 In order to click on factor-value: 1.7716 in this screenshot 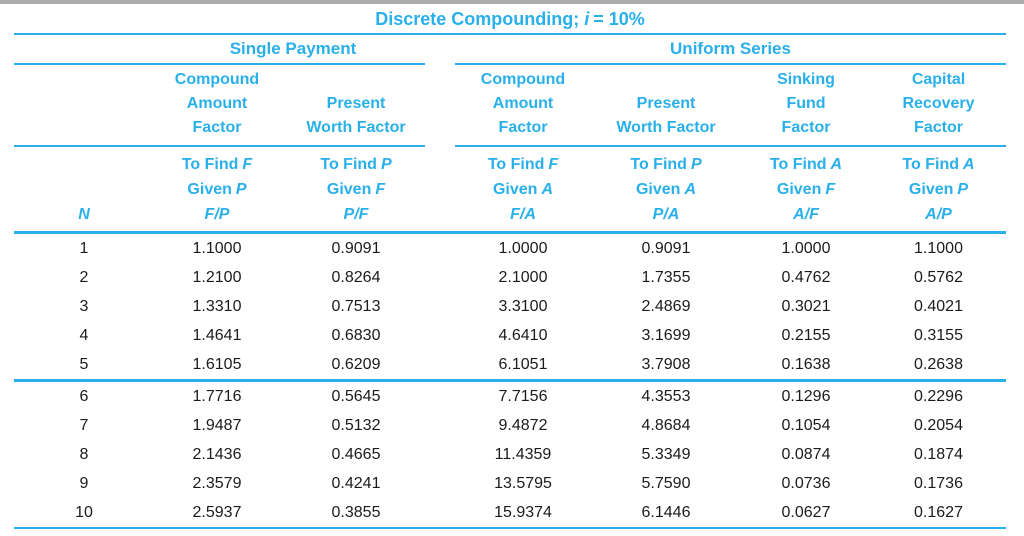, I will do `click(217, 396)`.